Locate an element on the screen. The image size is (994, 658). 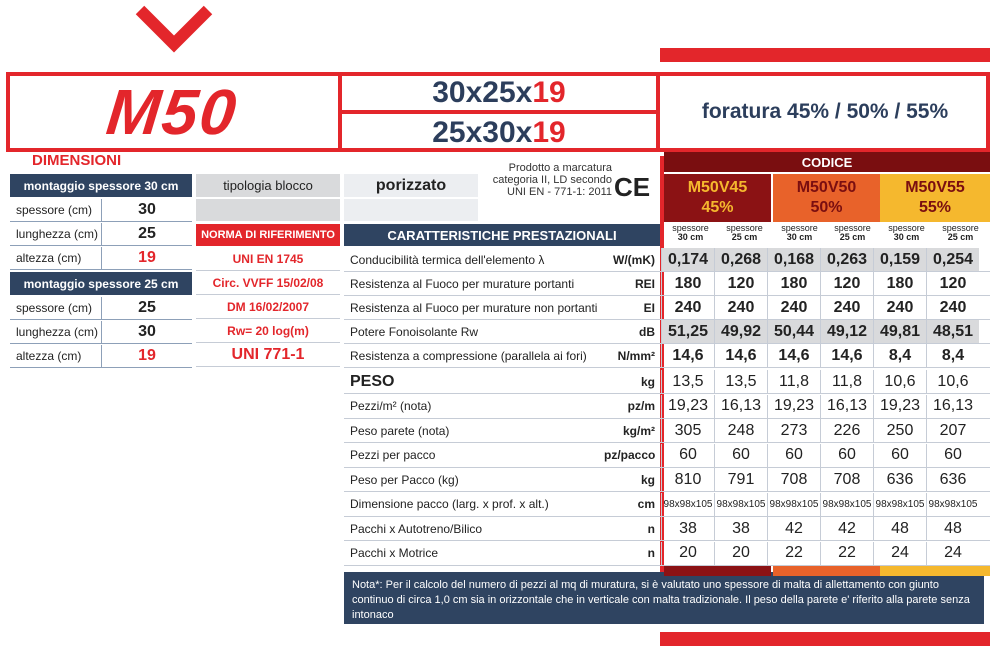
code-name: M50V55 is located at coordinates (935, 187).